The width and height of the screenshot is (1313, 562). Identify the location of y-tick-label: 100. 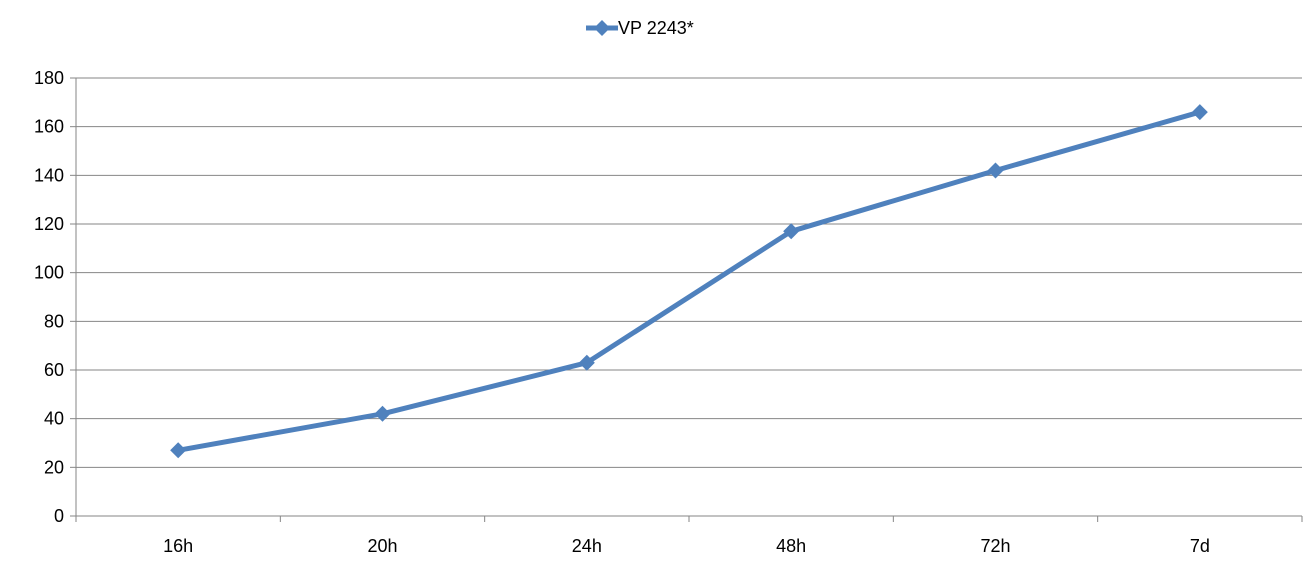
(49, 273).